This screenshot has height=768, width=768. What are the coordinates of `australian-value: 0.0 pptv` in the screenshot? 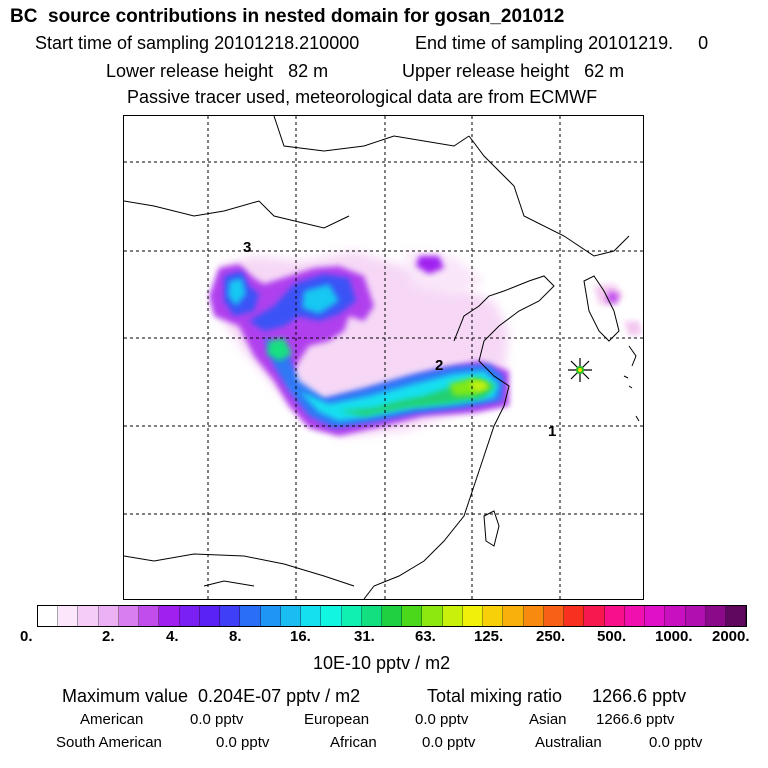 It's located at (676, 742).